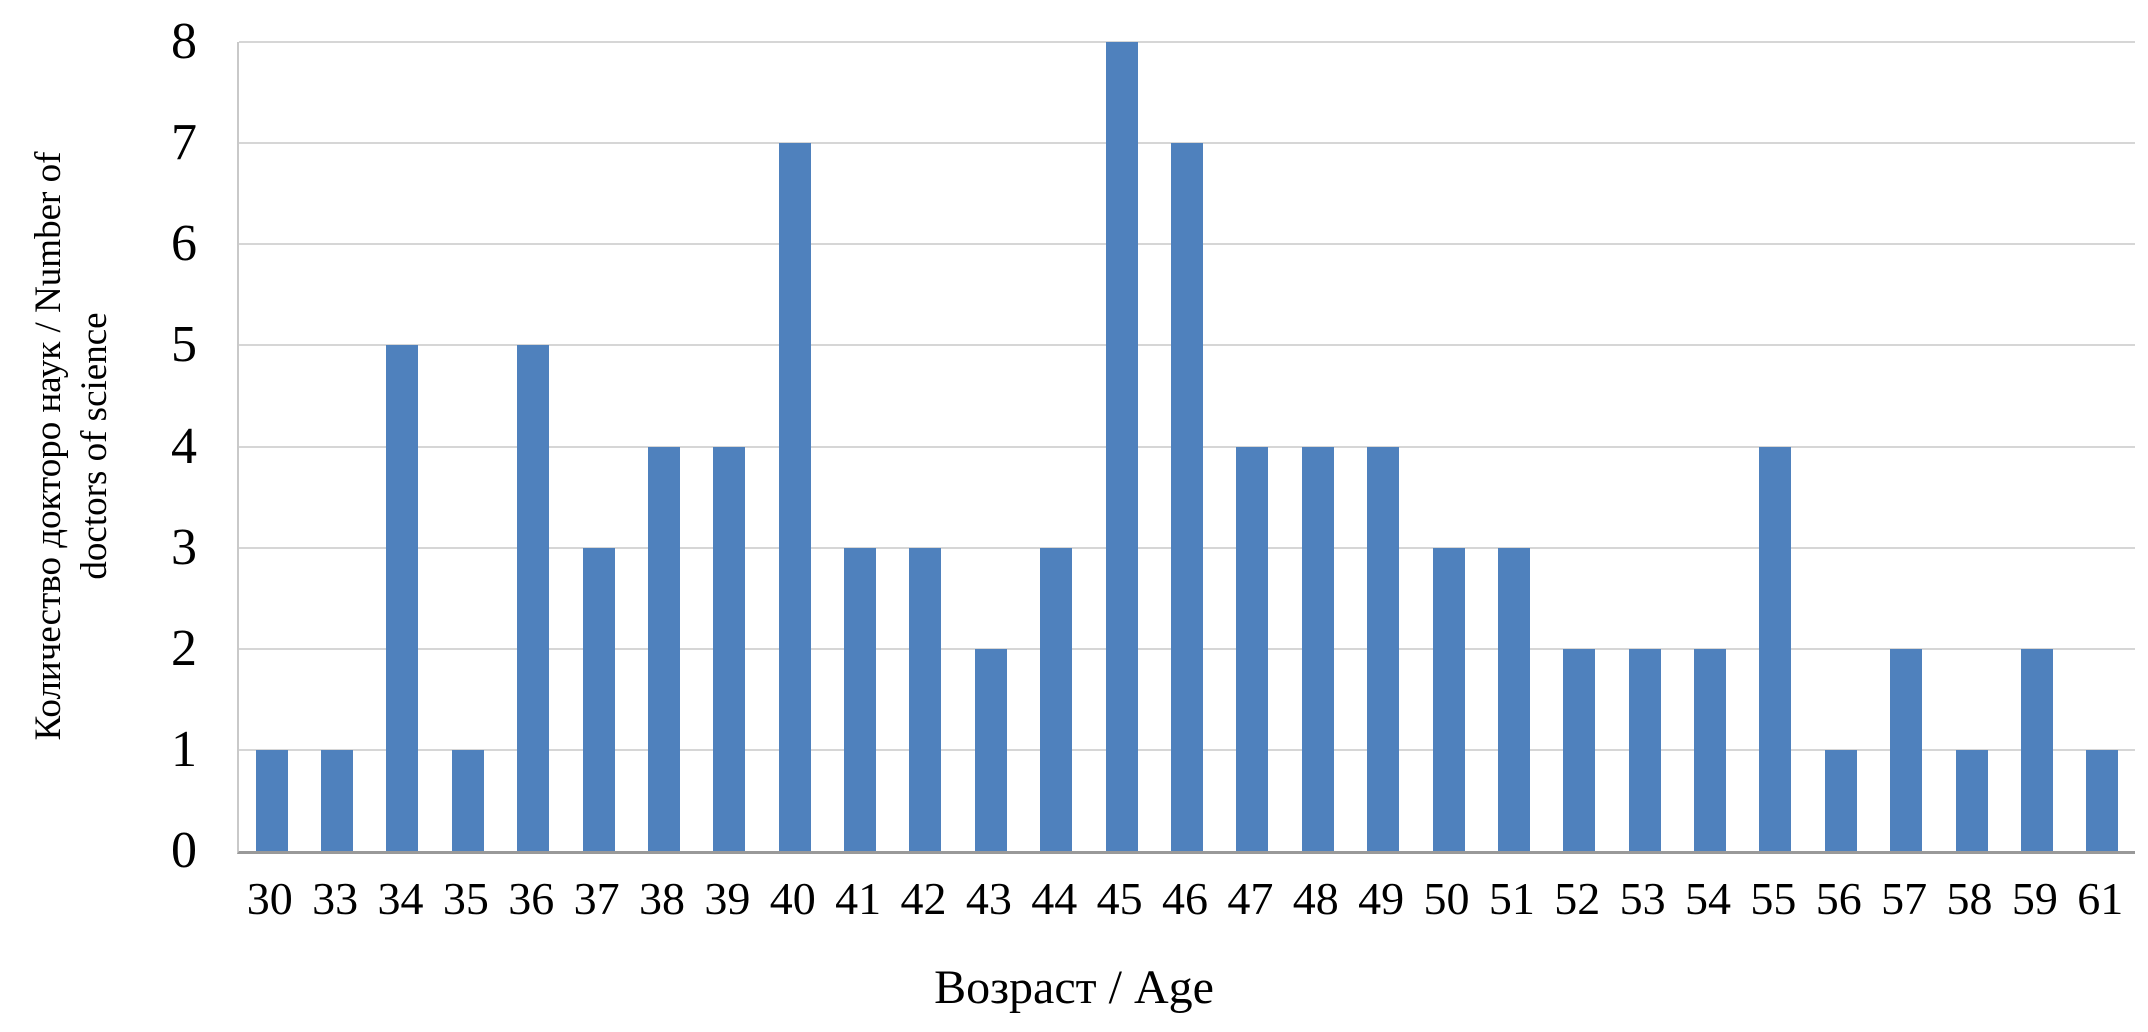 This screenshot has width=2148, height=1032. Describe the element at coordinates (1184, 898) in the screenshot. I see `x-tick-label-46: 46` at that location.